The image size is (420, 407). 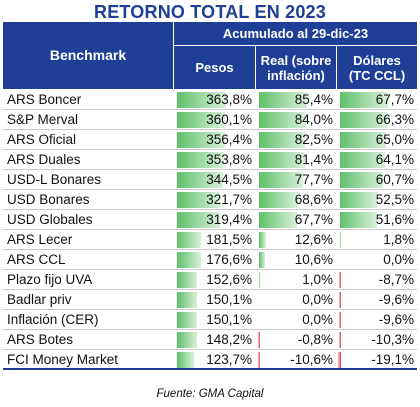 I want to click on dolares-value: -8,7%, so click(x=396, y=279).